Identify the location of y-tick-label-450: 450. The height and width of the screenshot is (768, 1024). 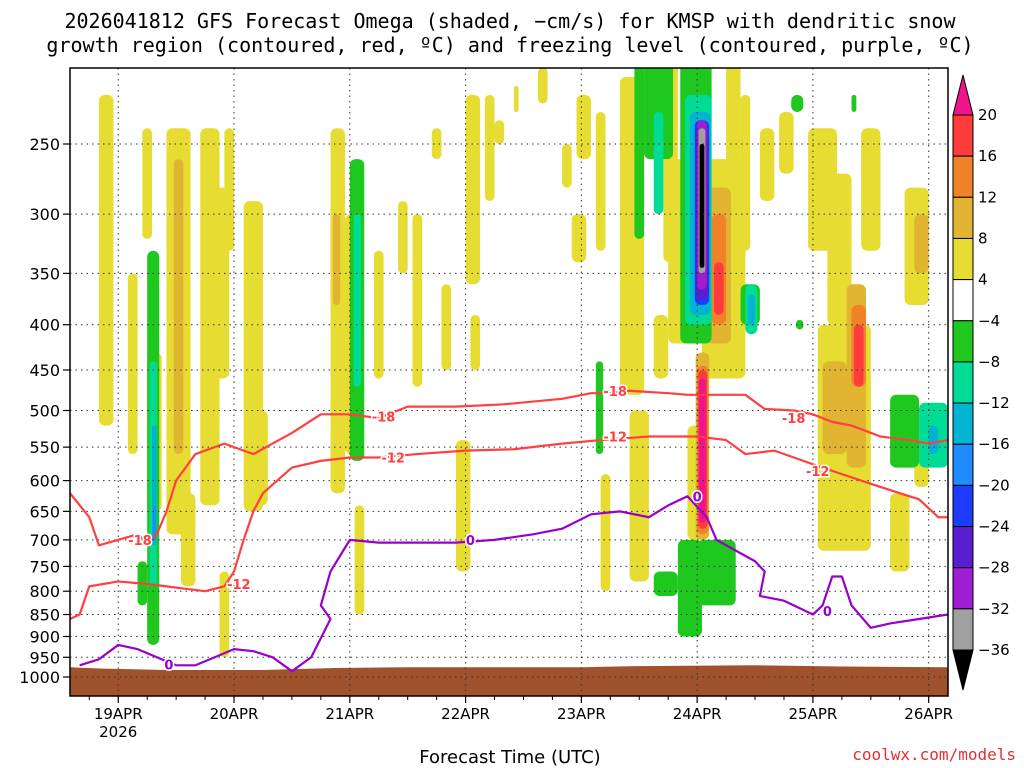
(44, 370).